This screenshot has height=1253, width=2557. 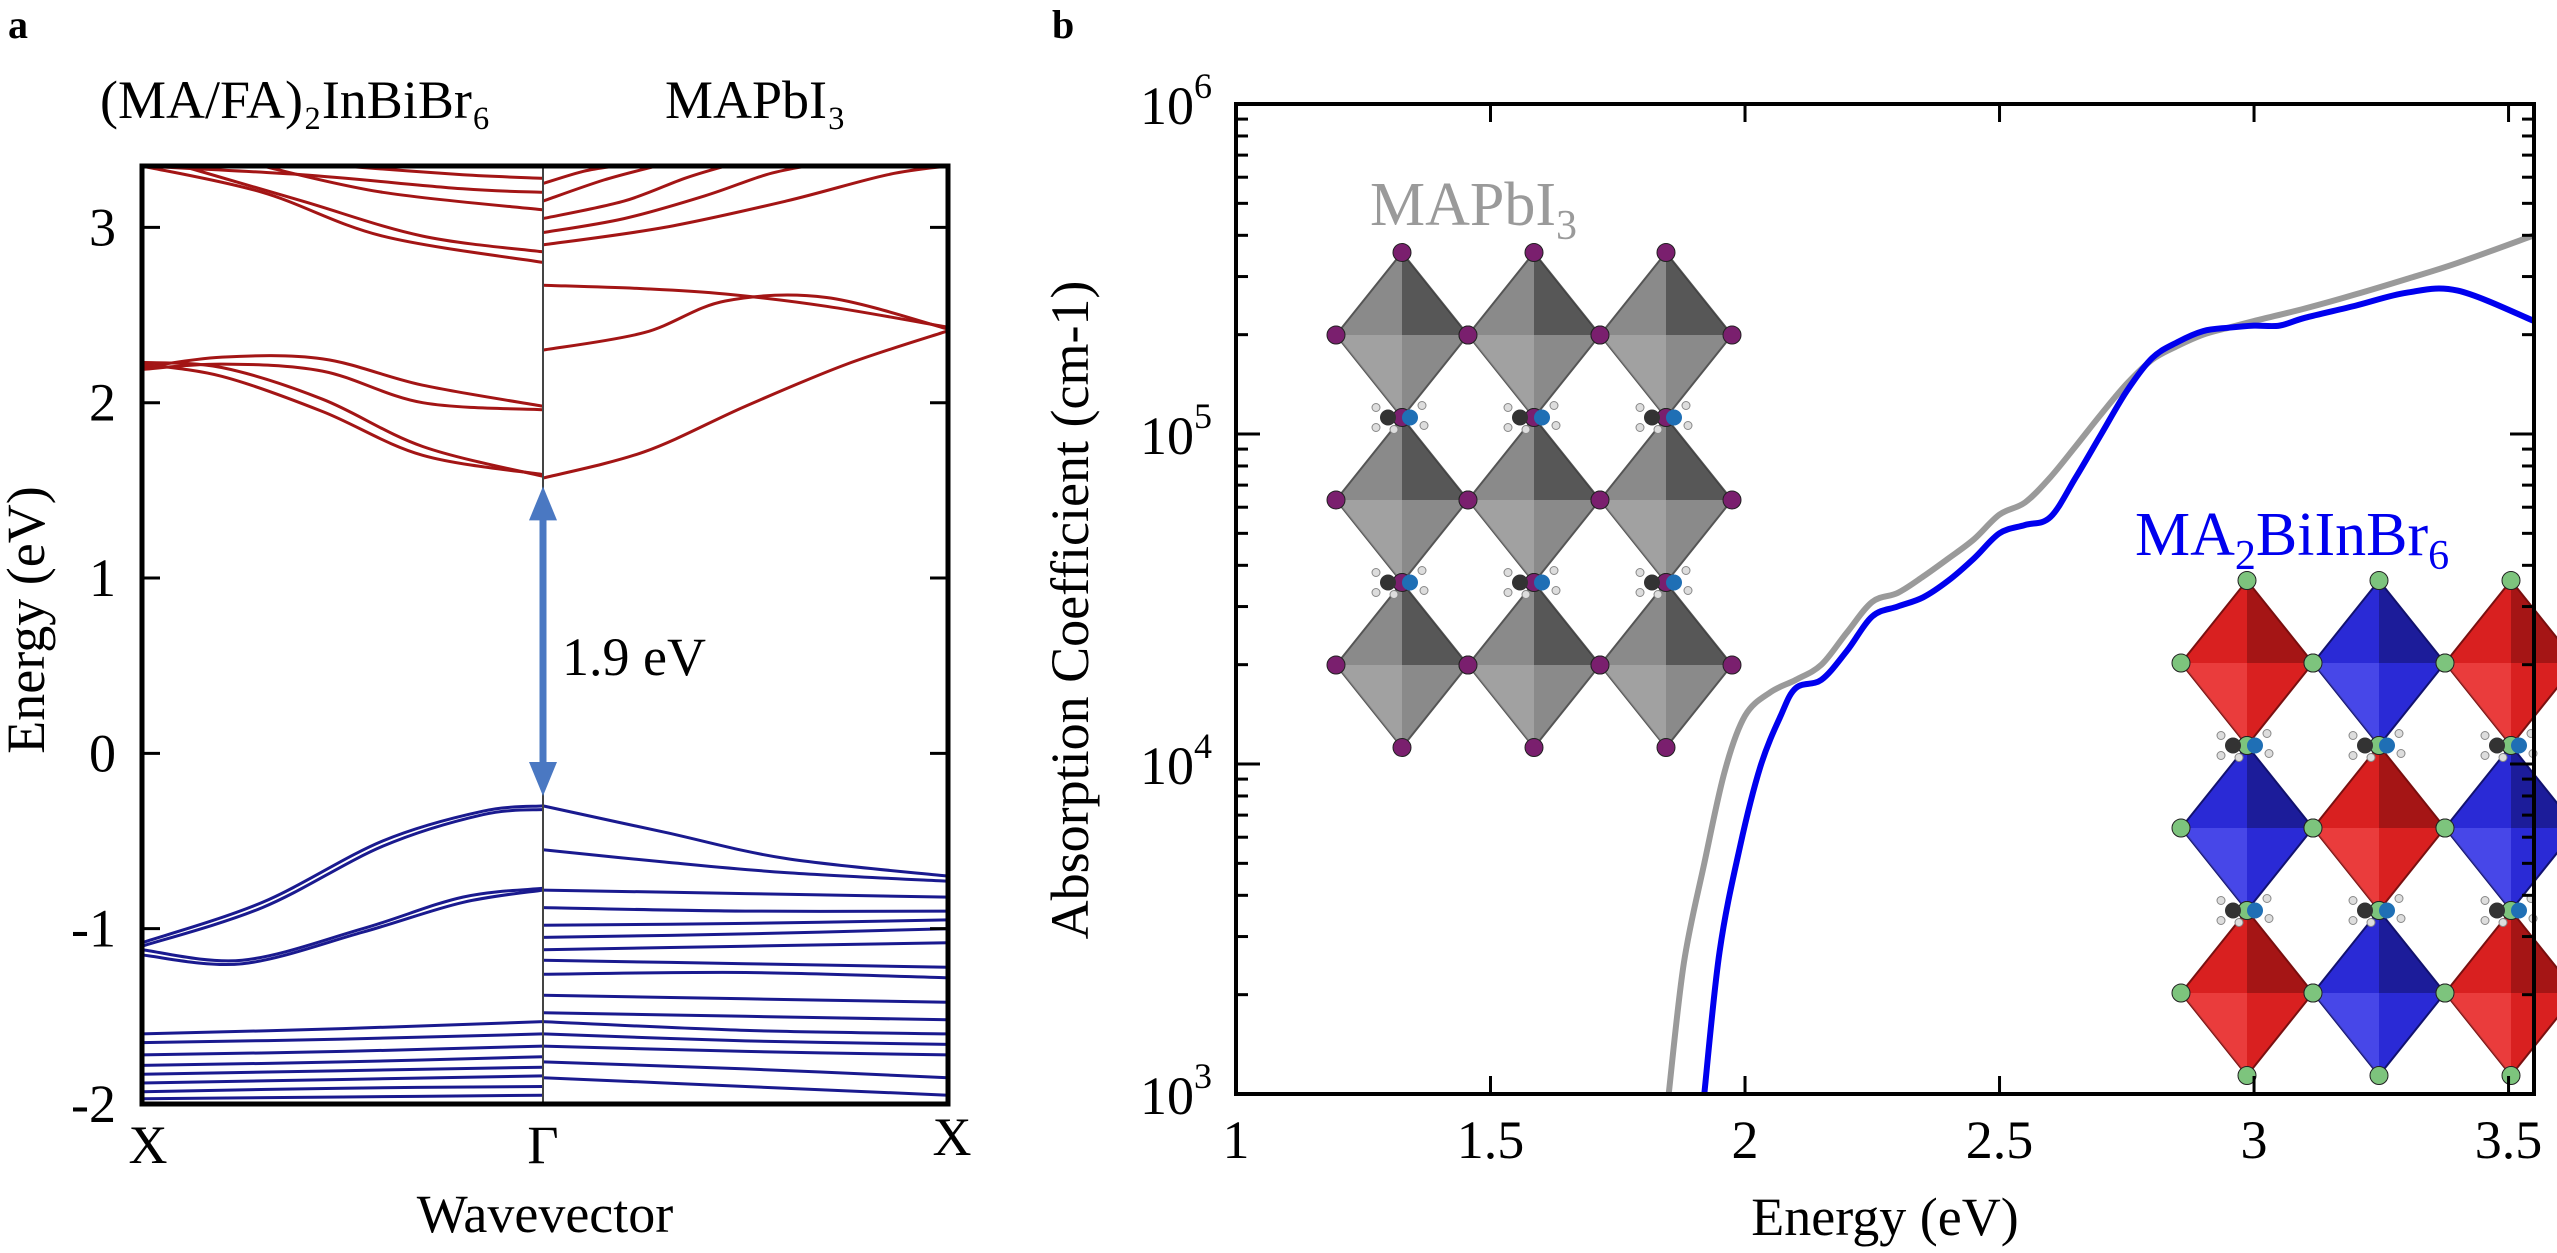 I want to click on left-valence-bands, so click(x=342, y=952).